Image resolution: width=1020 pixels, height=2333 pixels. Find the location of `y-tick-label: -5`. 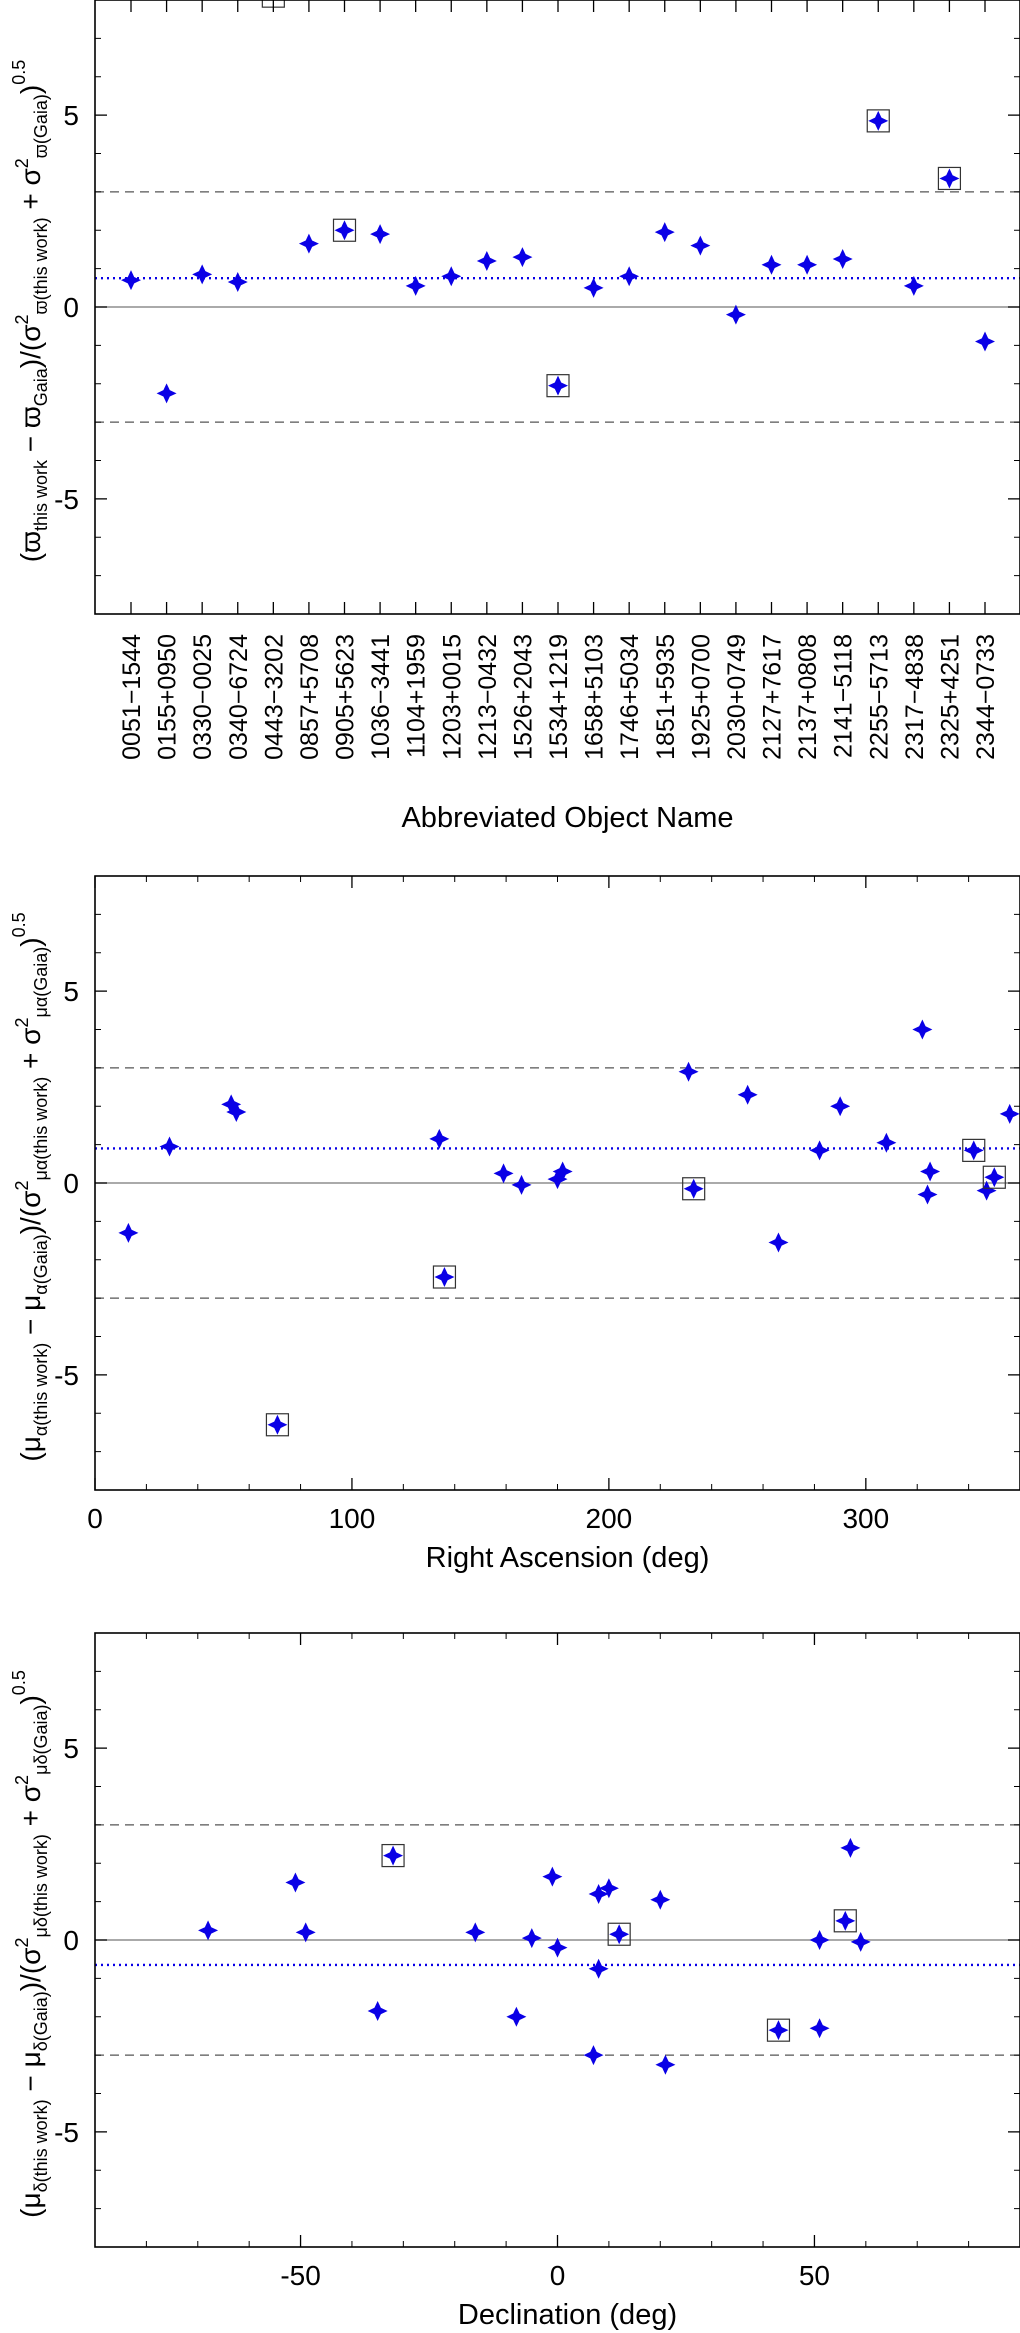

y-tick-label: -5 is located at coordinates (66, 2132).